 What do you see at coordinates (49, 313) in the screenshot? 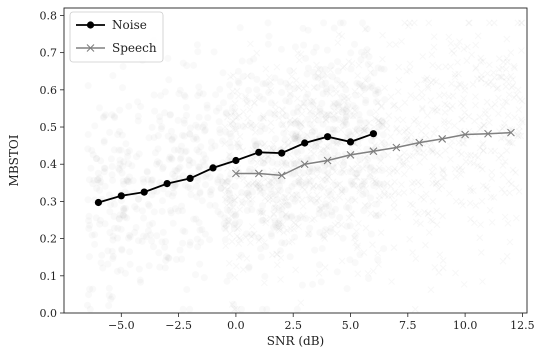
I see `y-tick-label: 0.0` at bounding box center [49, 313].